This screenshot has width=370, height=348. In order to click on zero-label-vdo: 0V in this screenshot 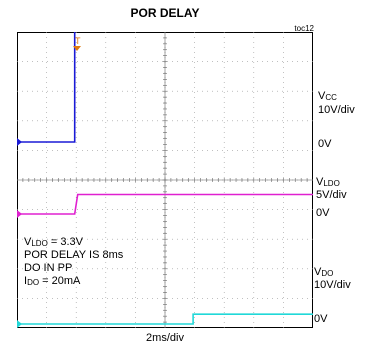, I will do `click(321, 319)`.